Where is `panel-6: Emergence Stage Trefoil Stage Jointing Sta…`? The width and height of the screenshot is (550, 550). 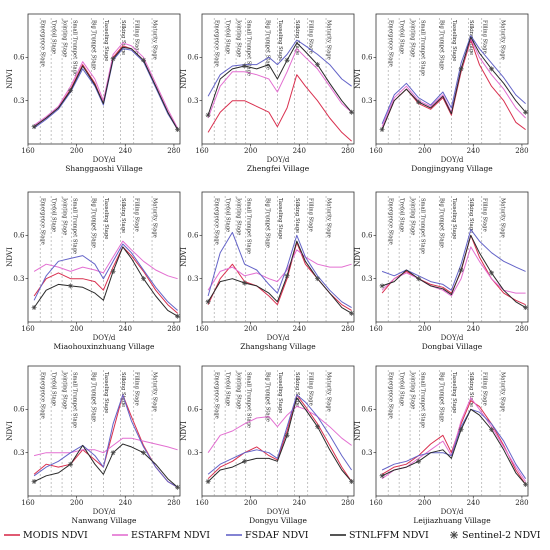 panel-6: Emergence Stage Trefoil Stage Jointing Sta… is located at coordinates (441, 271).